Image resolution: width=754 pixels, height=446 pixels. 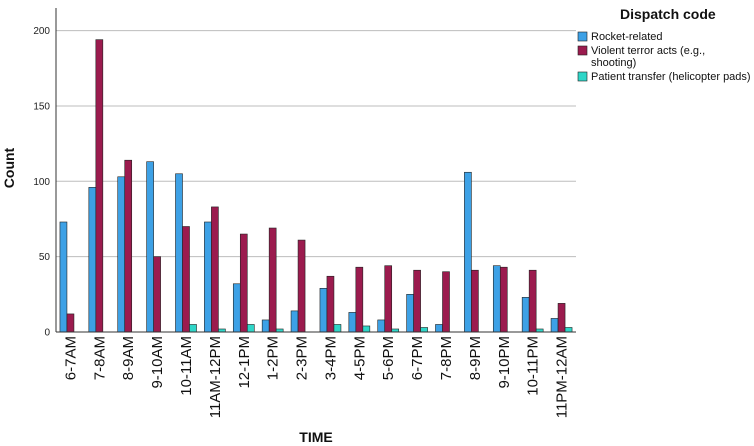 What do you see at coordinates (215, 377) in the screenshot?
I see `x-tick-label: 11AM-12PM` at bounding box center [215, 377].